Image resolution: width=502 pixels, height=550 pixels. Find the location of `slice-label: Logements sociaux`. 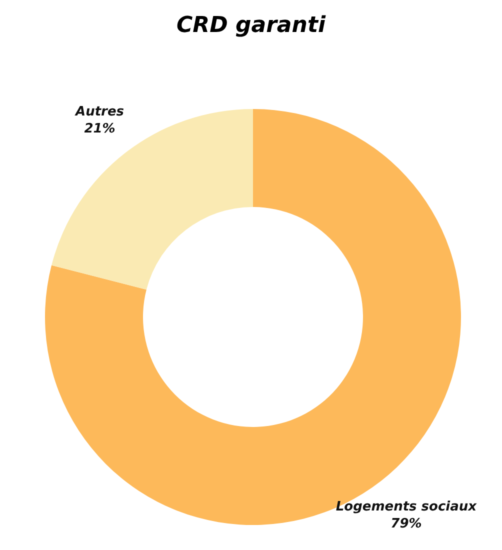

slice-label: Logements sociaux is located at coordinates (407, 507).